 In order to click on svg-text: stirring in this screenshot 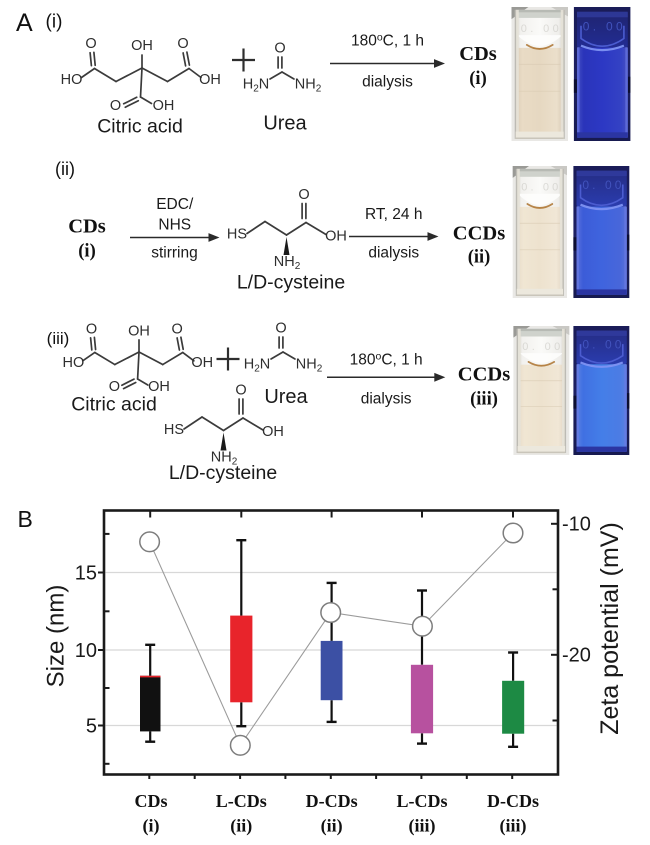, I will do `click(174, 253)`.